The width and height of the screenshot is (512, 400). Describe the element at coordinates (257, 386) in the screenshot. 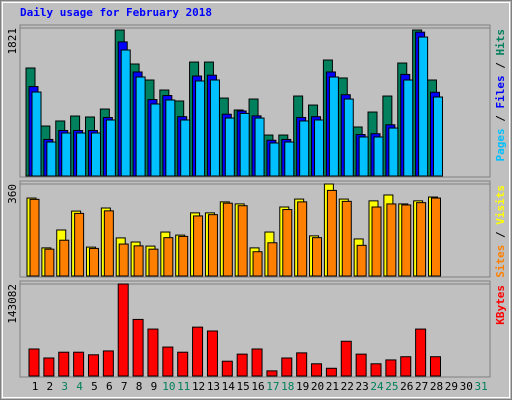

I see `x-tick-label: 16` at that location.